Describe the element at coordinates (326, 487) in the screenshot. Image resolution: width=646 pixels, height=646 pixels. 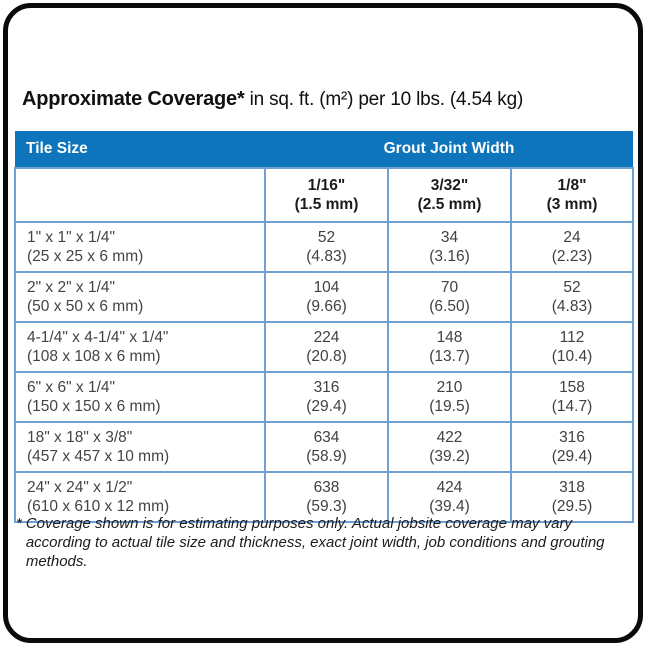
I see `coverage-sqft: 638` at that location.